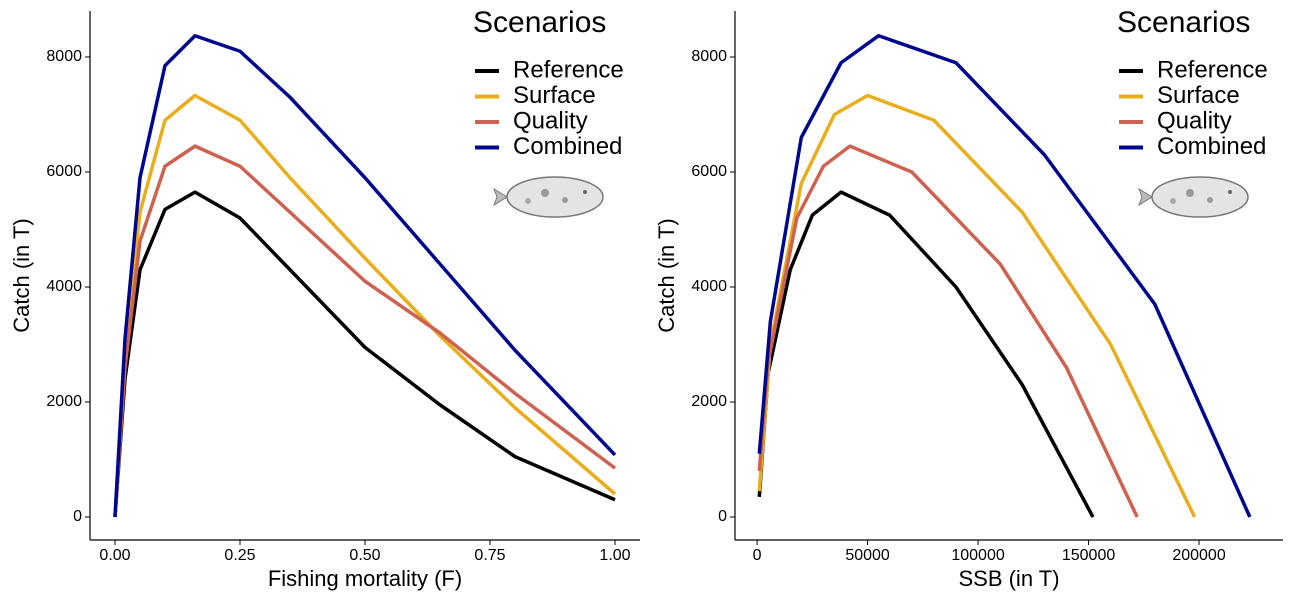 This screenshot has width=1296, height=598. I want to click on x-tick-label: 0.75, so click(489, 555).